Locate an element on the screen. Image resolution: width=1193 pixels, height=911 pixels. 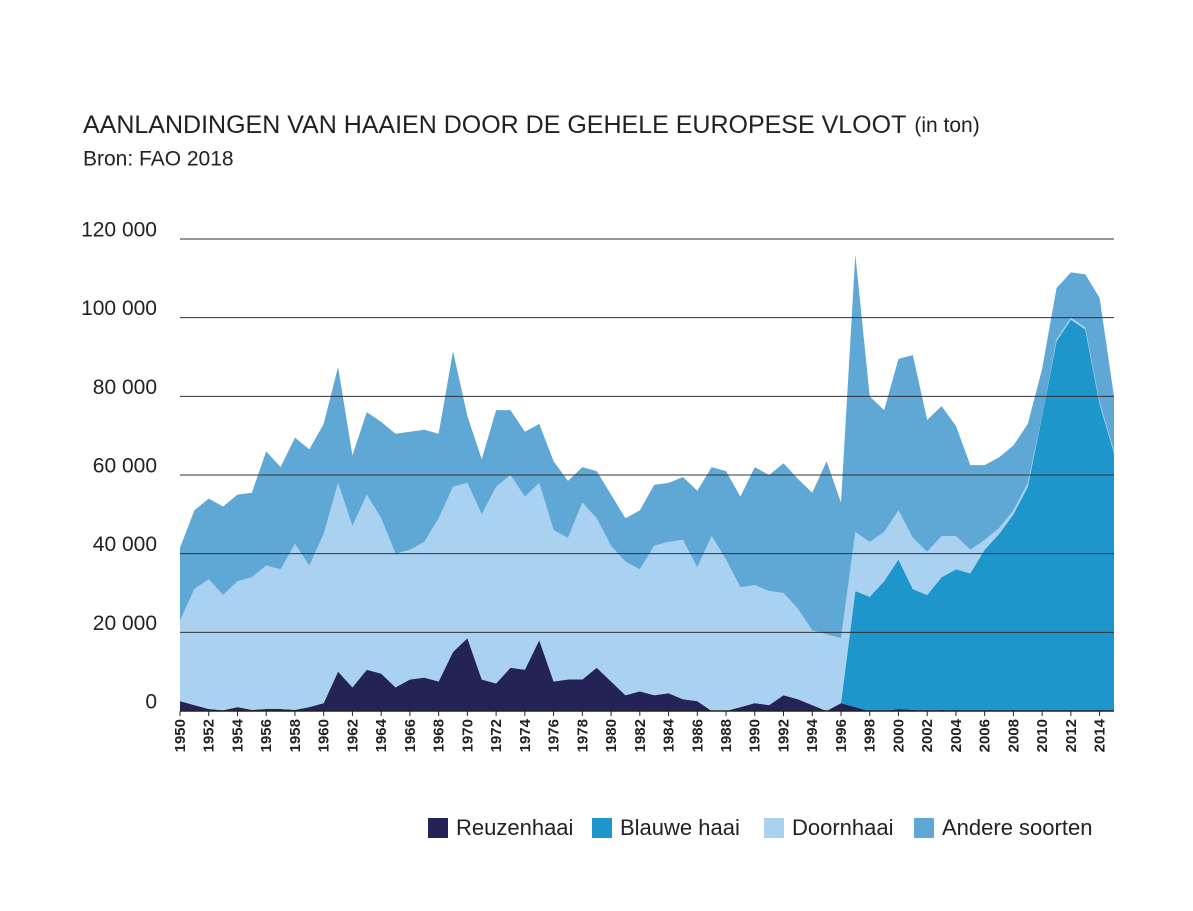
x-tick-label: 1952 is located at coordinates (209, 735).